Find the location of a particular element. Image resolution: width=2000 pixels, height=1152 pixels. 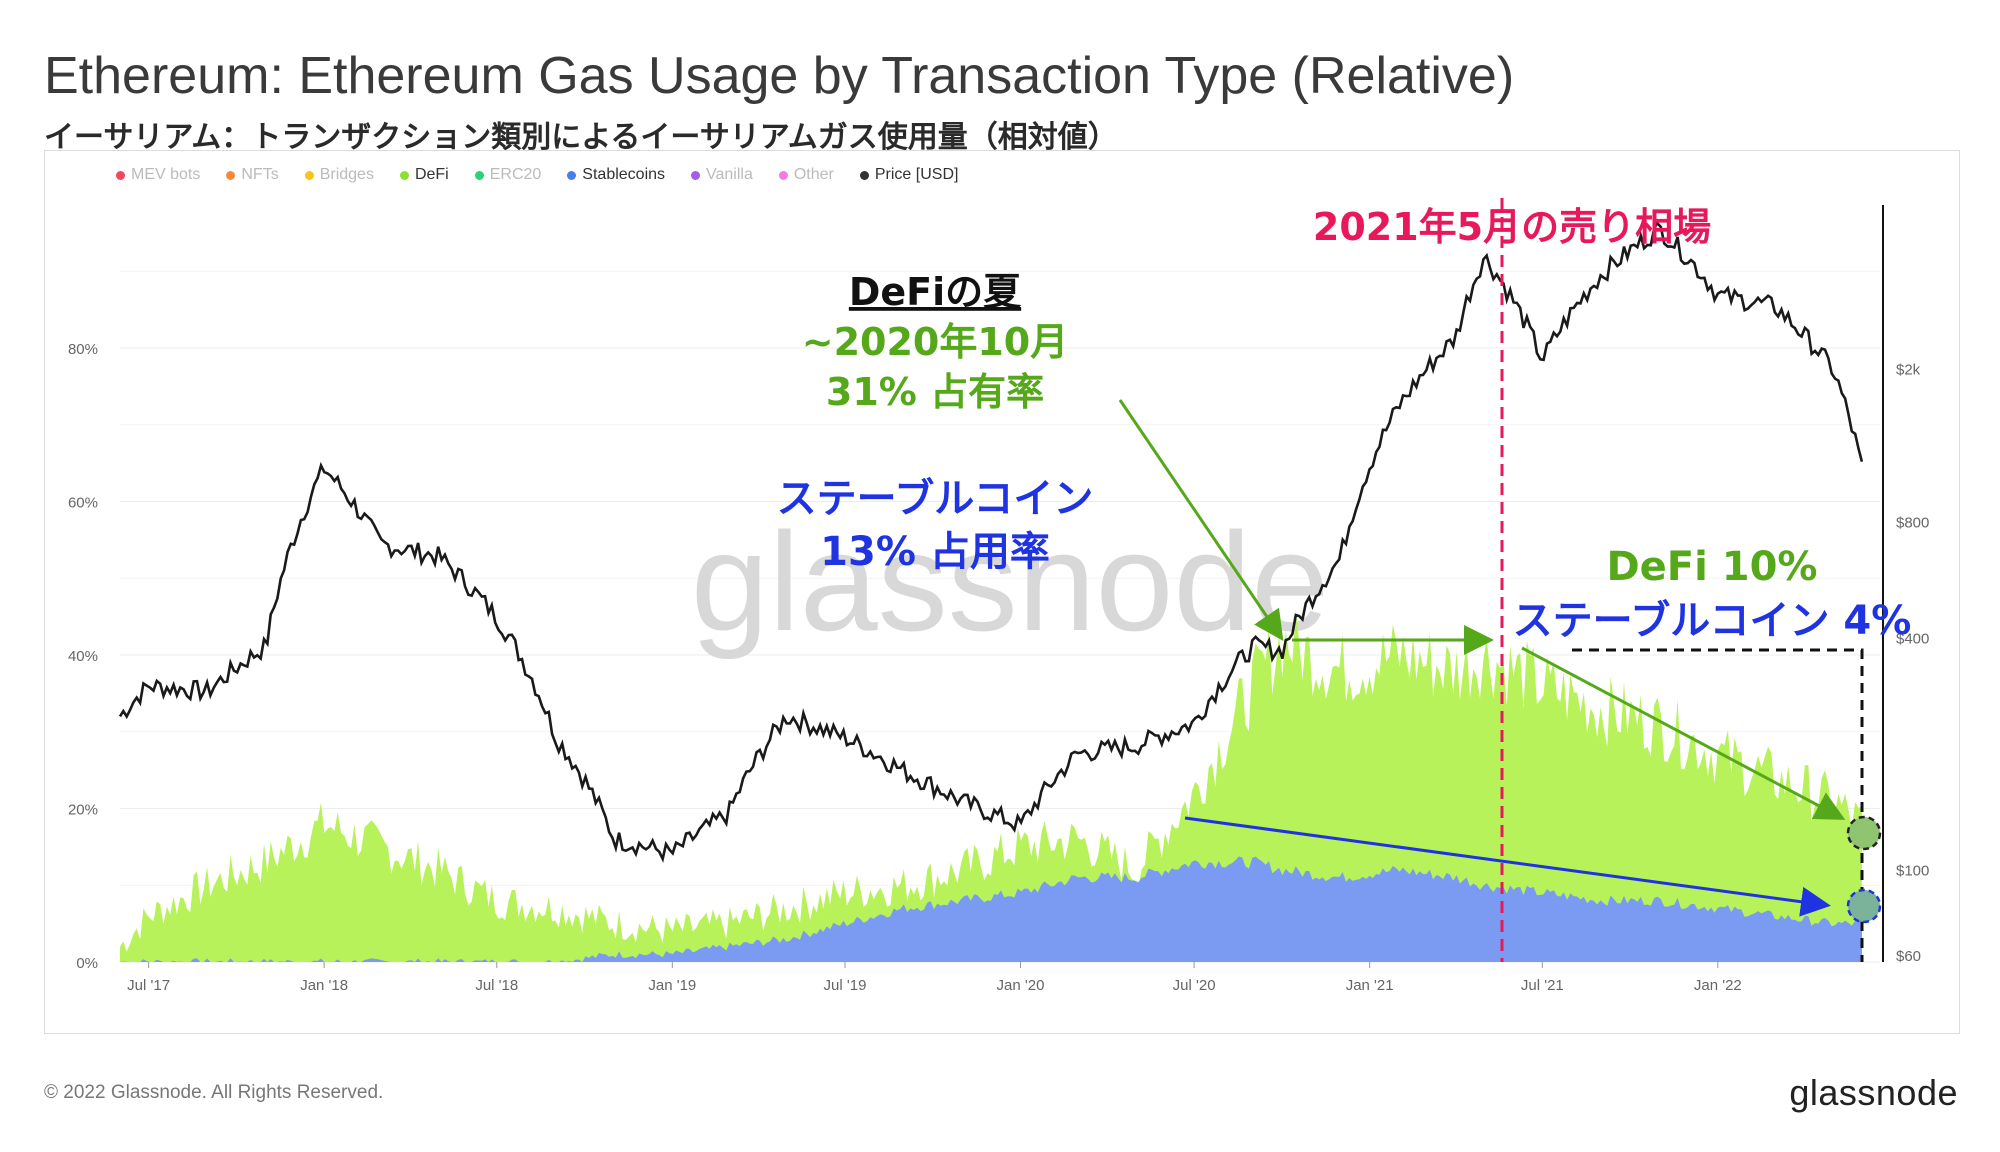

legend-item-mev-bots: MEV bots is located at coordinates (158, 175).